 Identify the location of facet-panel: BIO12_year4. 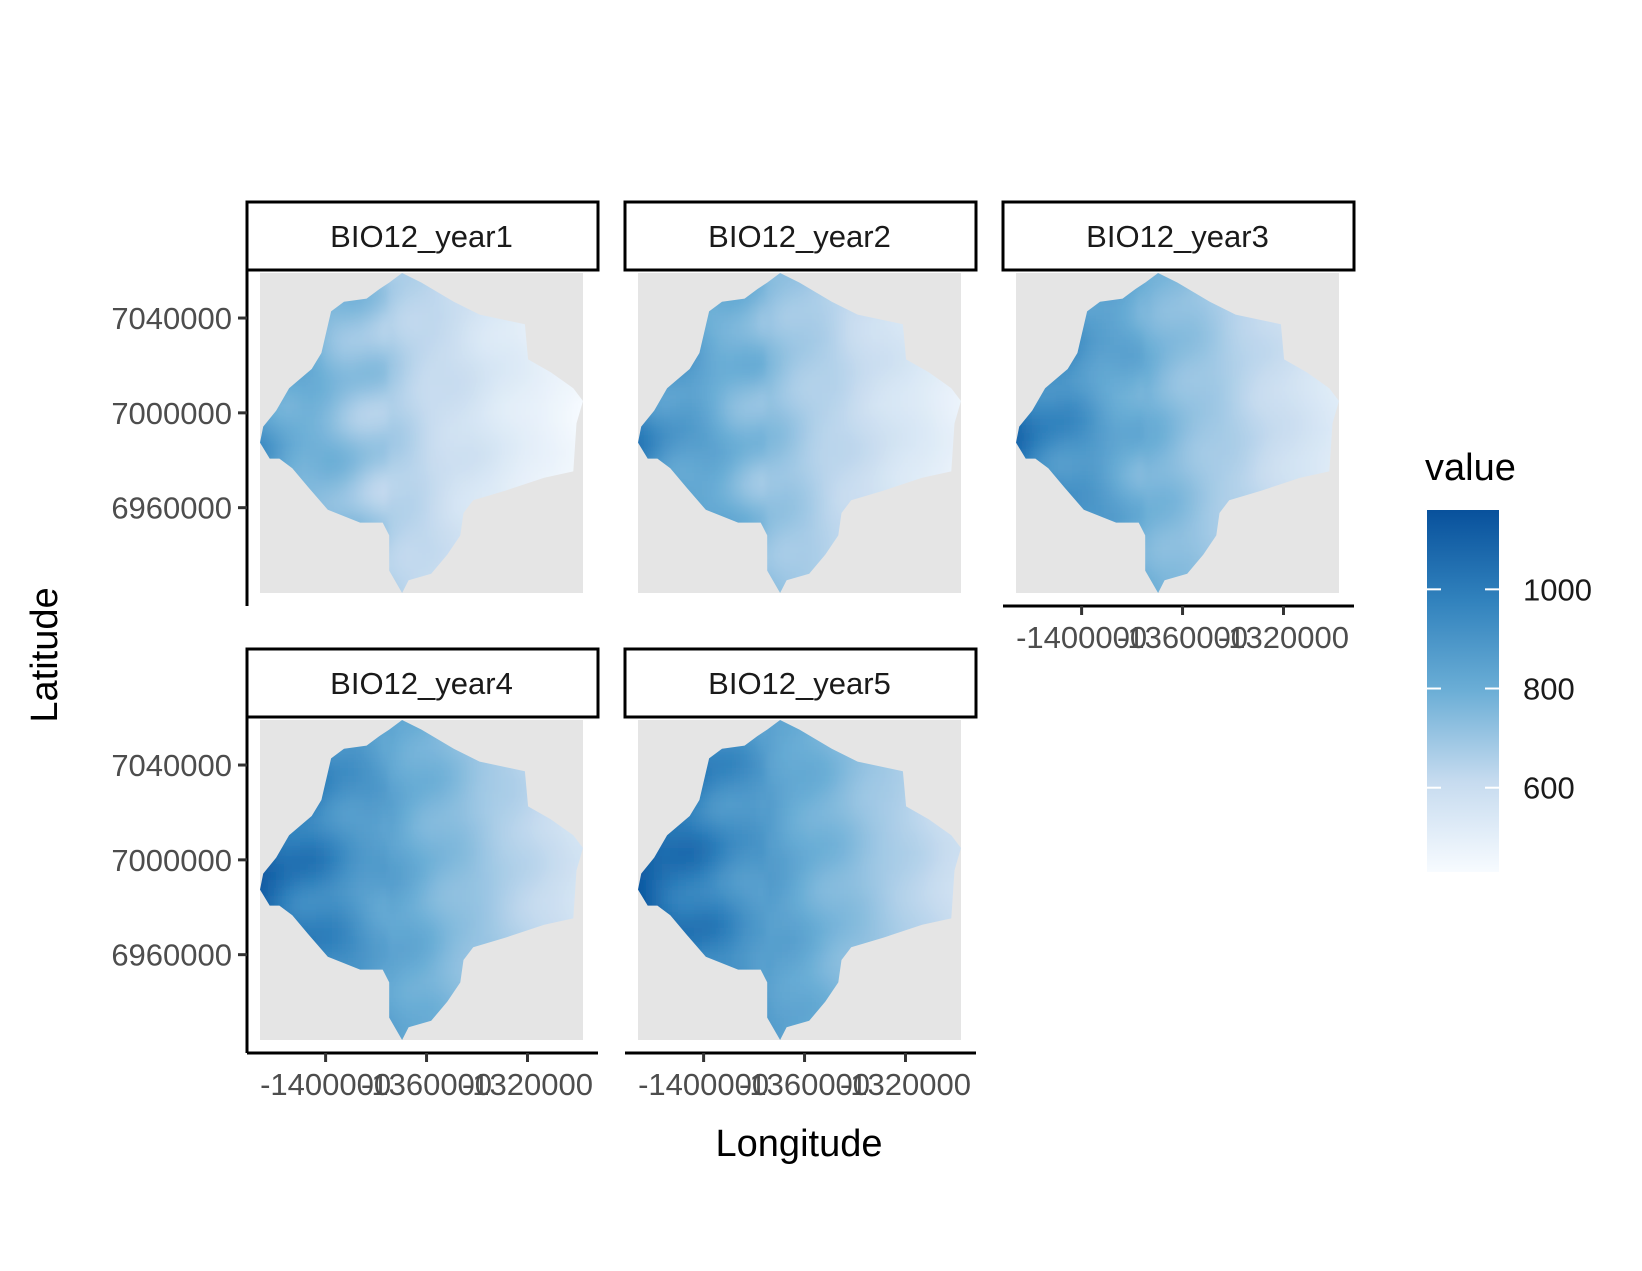
(422, 843).